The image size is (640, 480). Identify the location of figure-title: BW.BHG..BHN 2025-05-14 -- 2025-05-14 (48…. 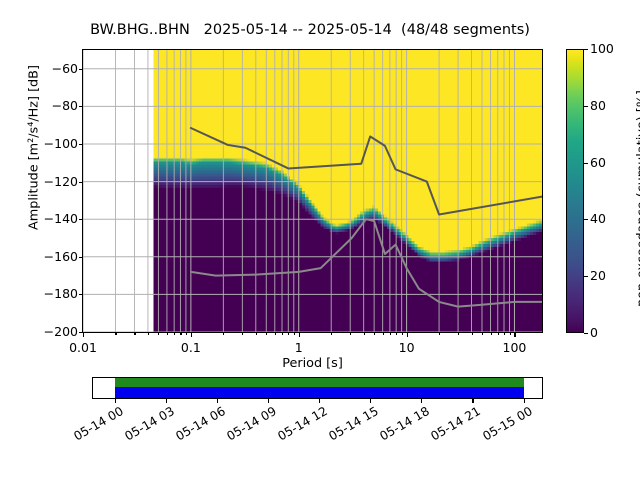
(310, 30).